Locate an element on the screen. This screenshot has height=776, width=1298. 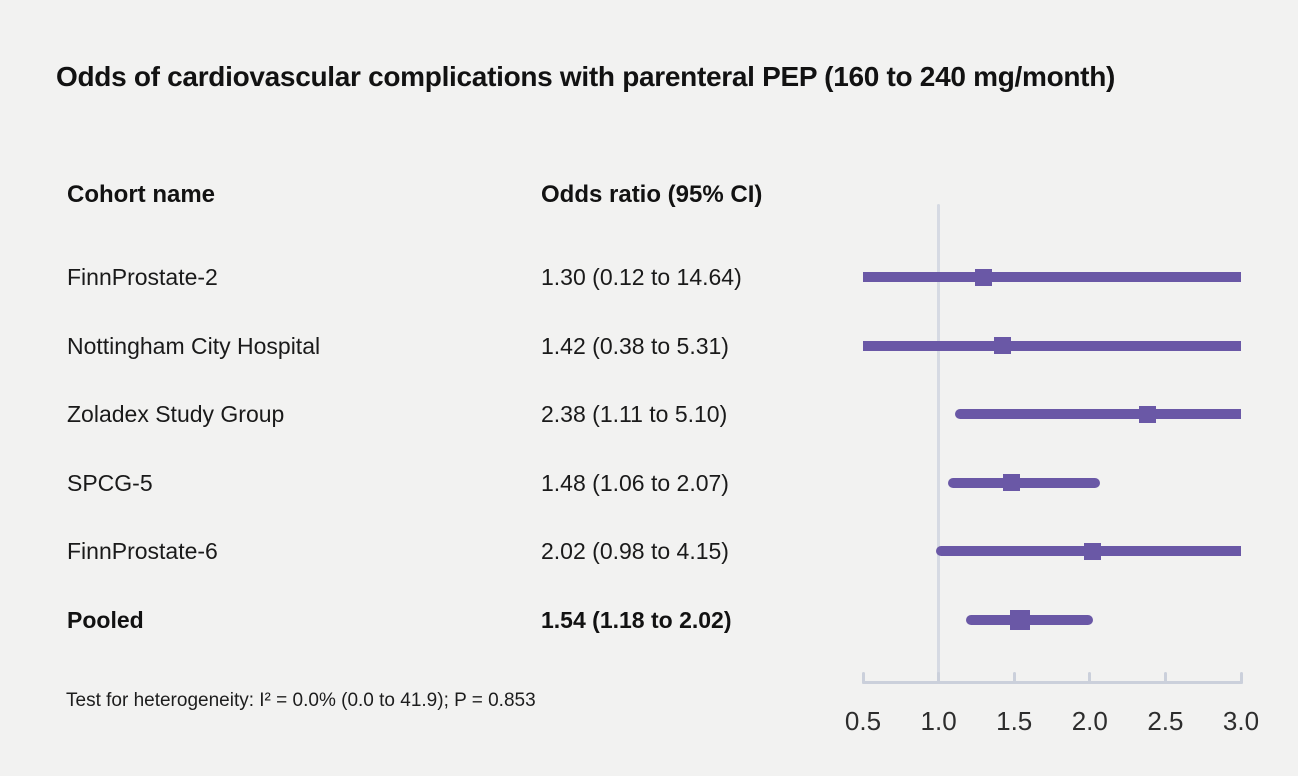
x-axis-tick-label: 1.5 is located at coordinates (1014, 721).